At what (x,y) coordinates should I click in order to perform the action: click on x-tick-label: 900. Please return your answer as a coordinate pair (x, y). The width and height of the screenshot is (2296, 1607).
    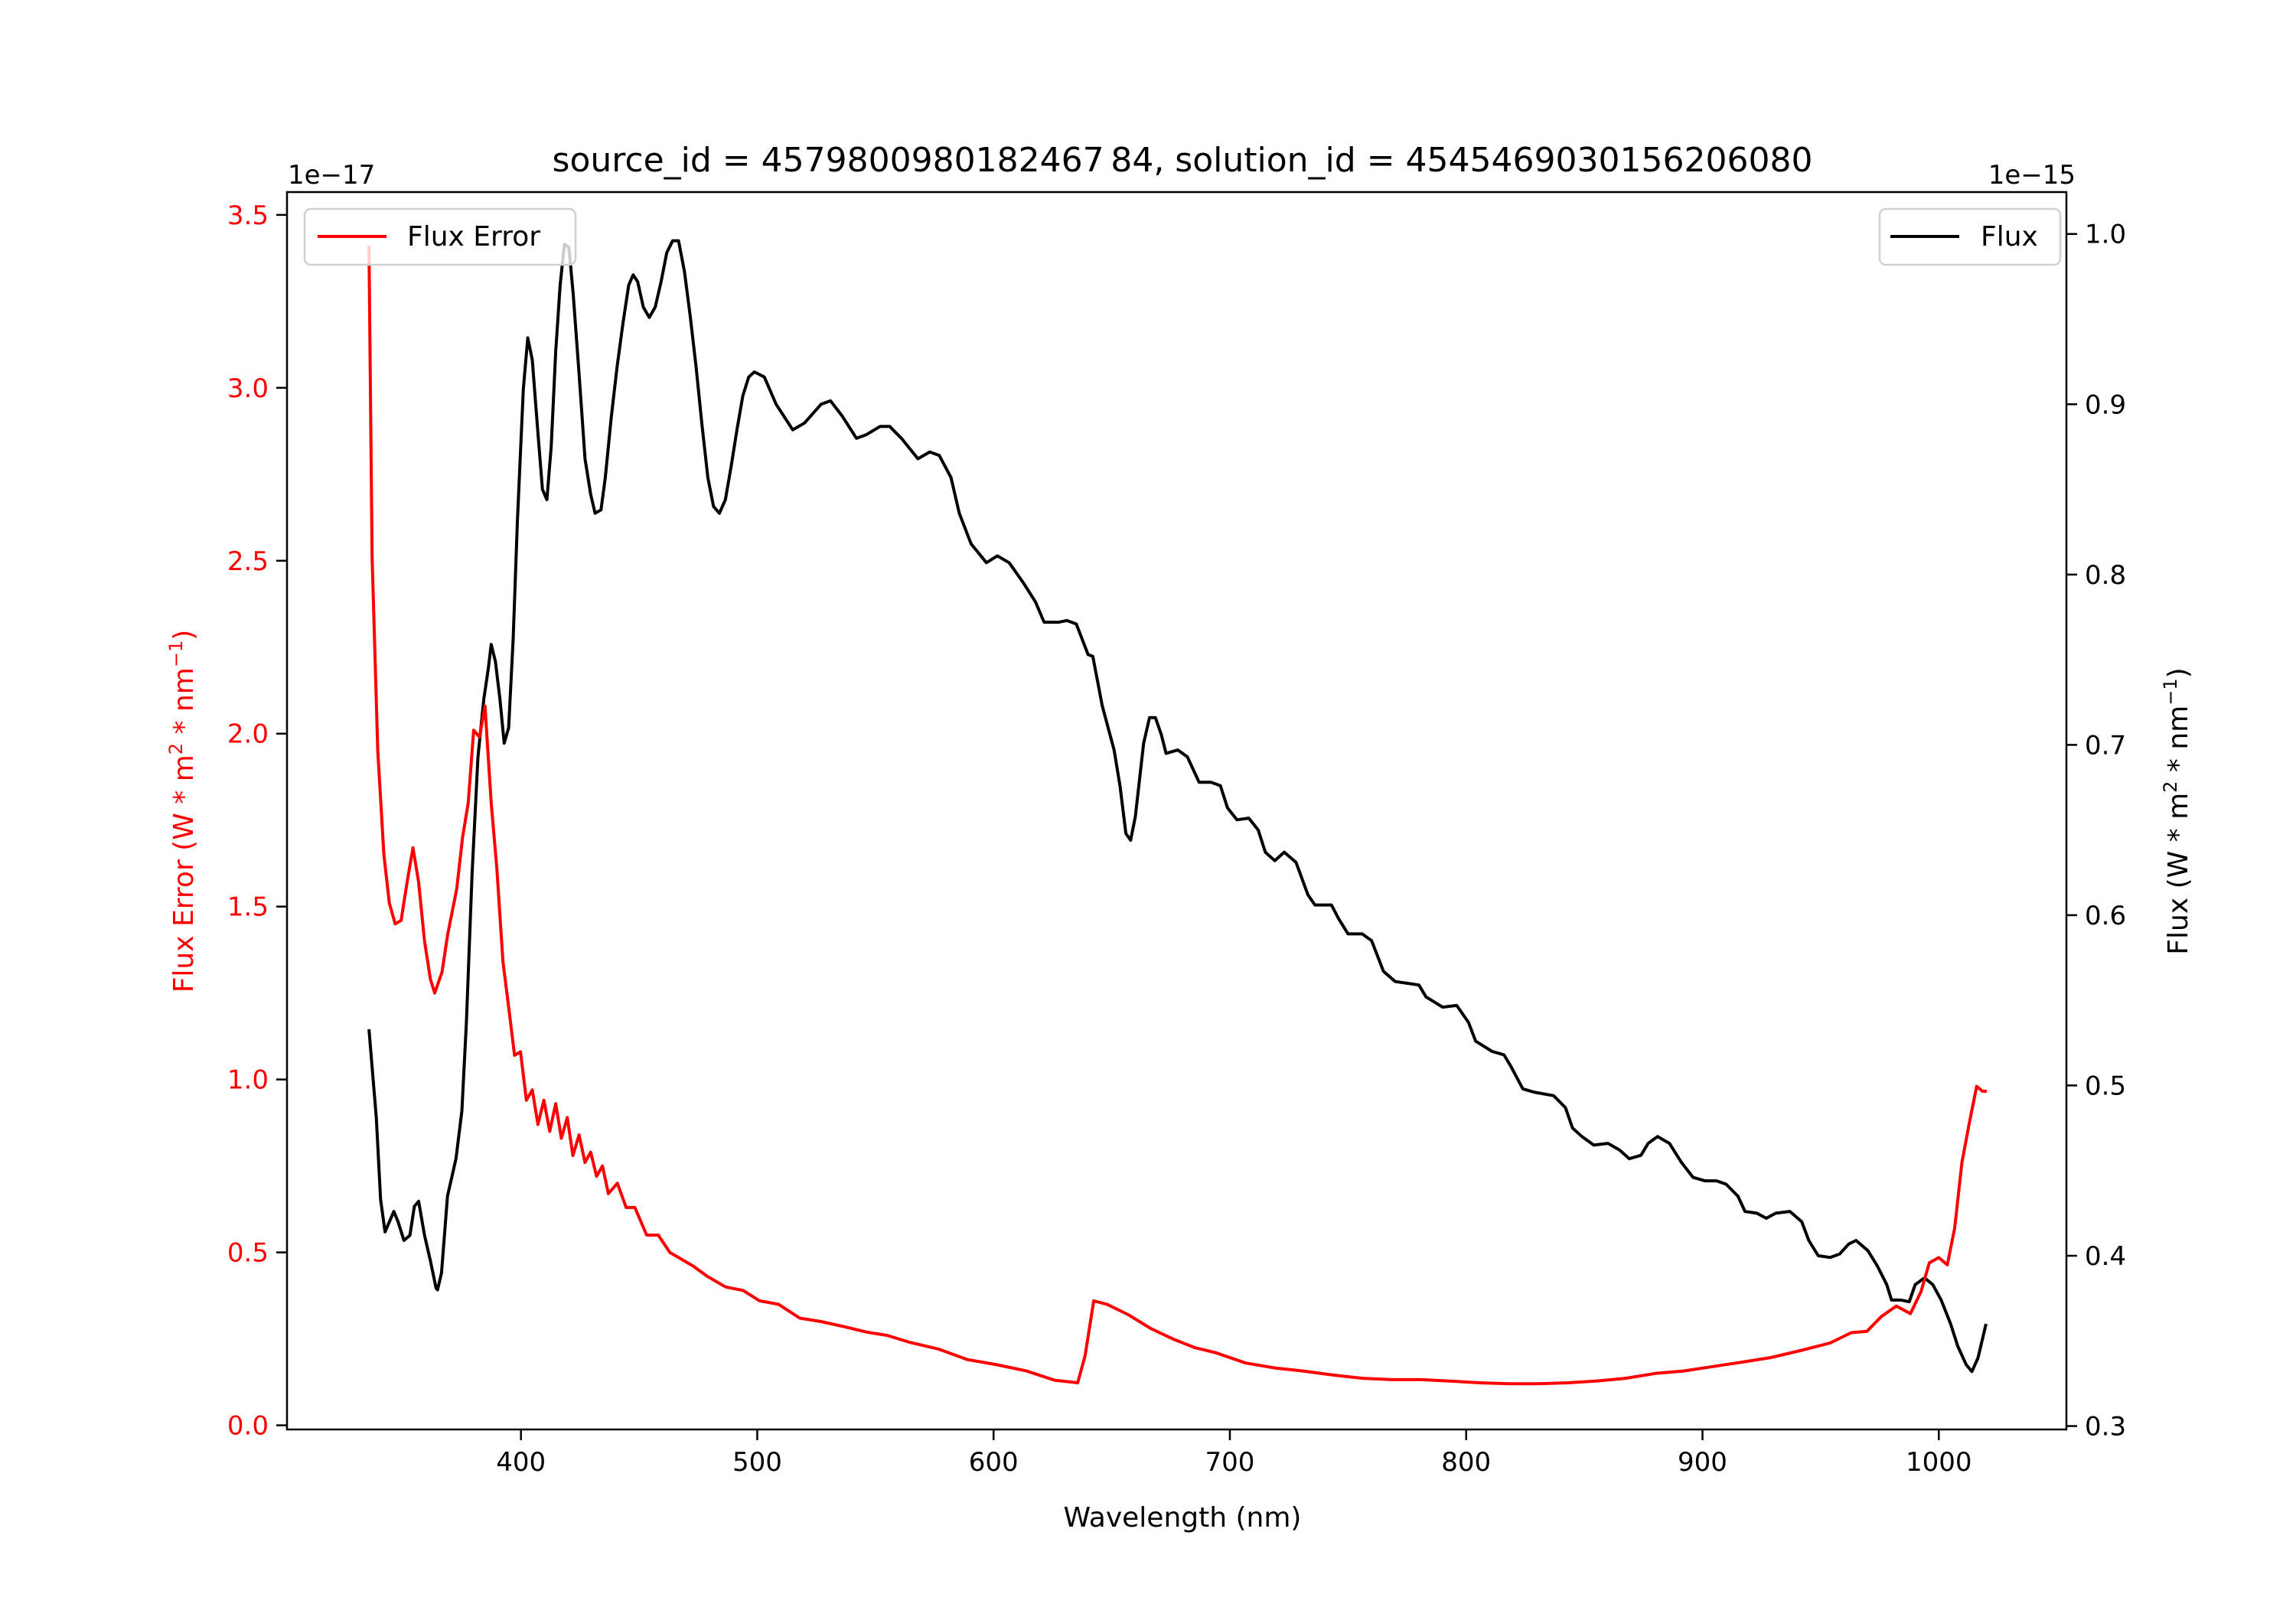
    Looking at the image, I should click on (1702, 1462).